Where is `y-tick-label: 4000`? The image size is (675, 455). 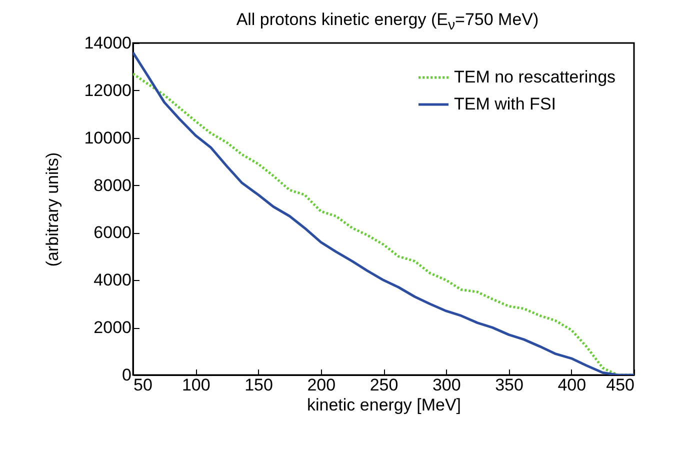 y-tick-label: 4000 is located at coordinates (113, 280).